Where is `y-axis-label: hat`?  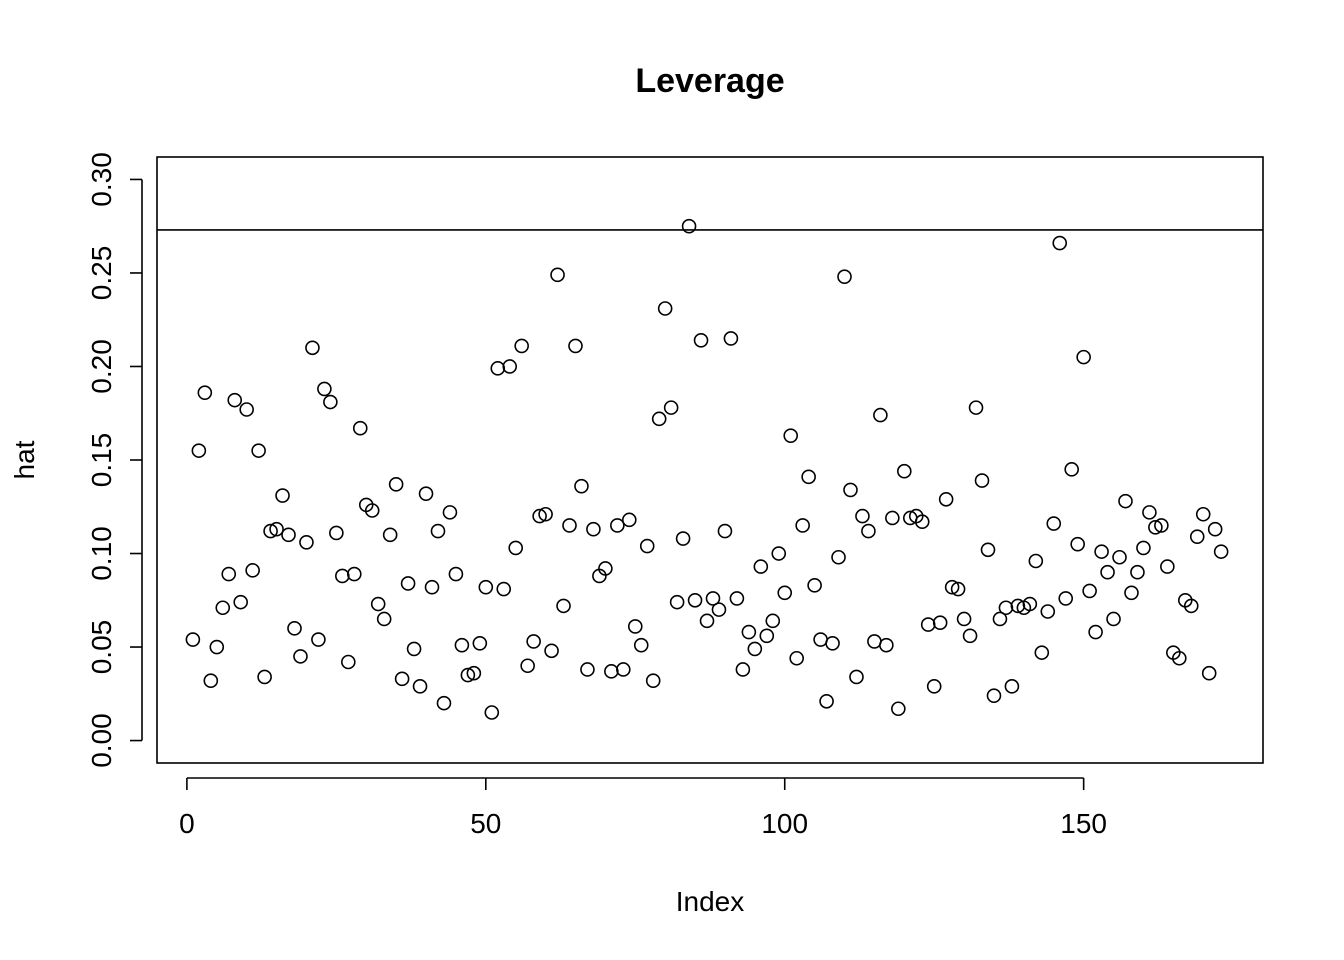
y-axis-label: hat is located at coordinates (24, 459).